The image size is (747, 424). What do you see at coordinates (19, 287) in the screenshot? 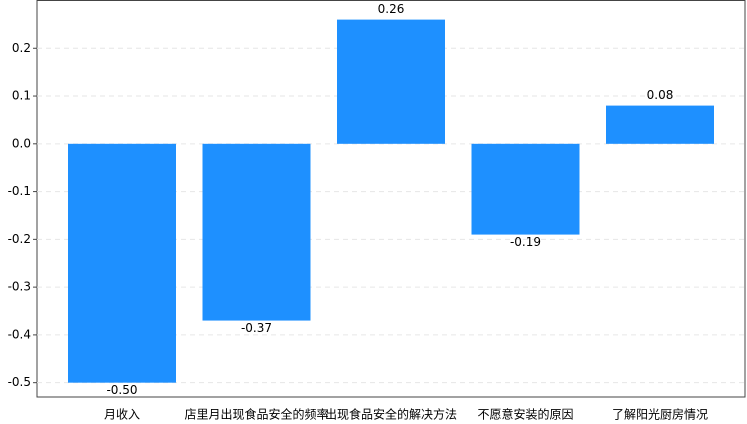
I see `y-tick-label: -0.3` at bounding box center [19, 287].